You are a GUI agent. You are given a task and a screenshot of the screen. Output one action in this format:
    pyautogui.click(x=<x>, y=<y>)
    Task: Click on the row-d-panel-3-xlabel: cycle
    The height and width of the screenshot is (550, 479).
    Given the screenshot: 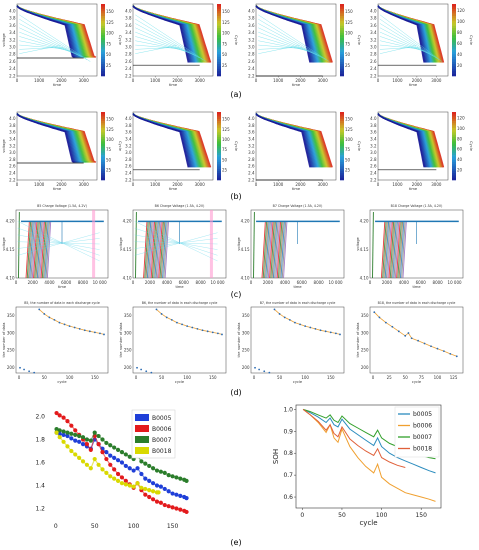 What is the action you would take?
    pyautogui.click(x=298, y=382)
    